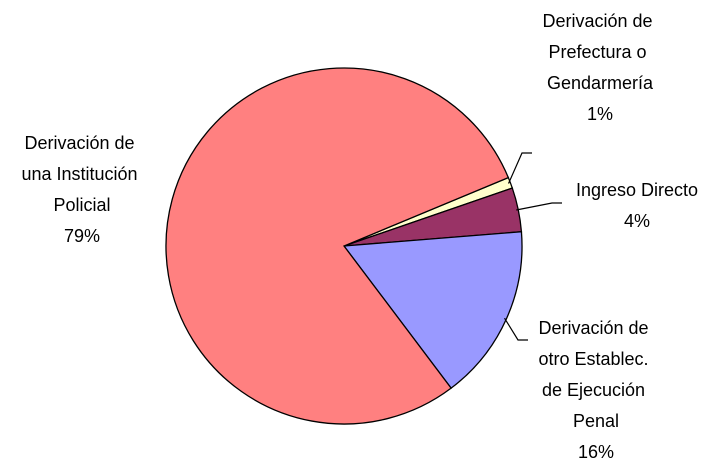  Describe the element at coordinates (81, 174) in the screenshot. I see `slice-label: Derivación de una Institución Policial` at that location.